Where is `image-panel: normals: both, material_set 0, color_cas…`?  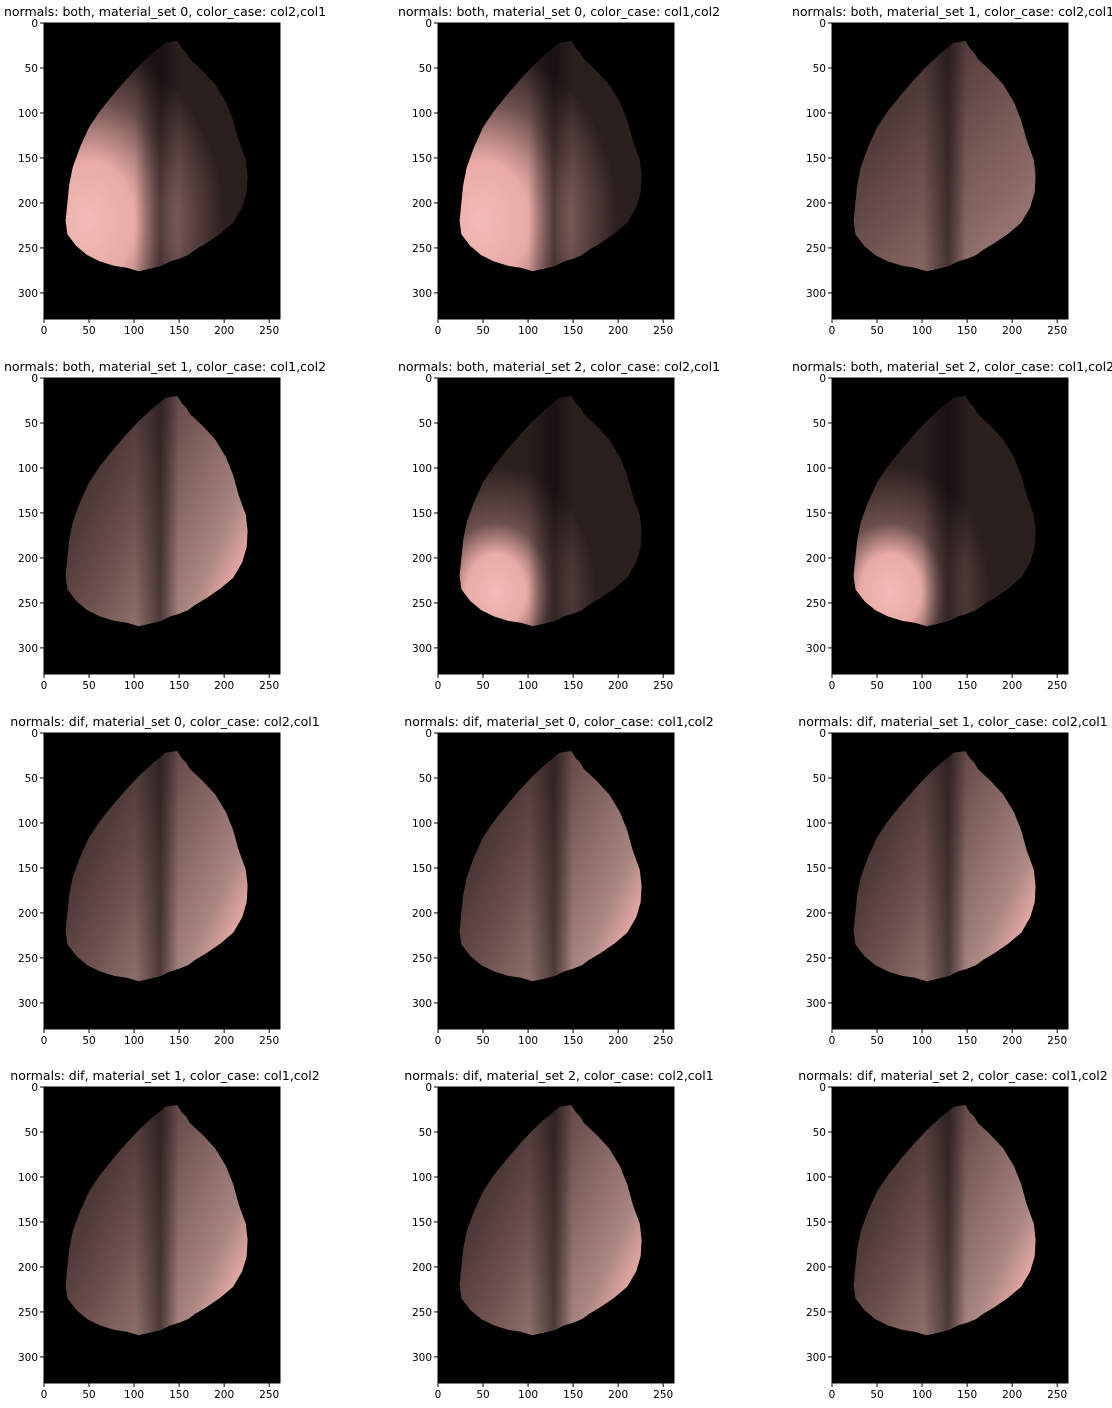
image-panel: normals: both, material_set 0, color_cas… is located at coordinates (165, 174).